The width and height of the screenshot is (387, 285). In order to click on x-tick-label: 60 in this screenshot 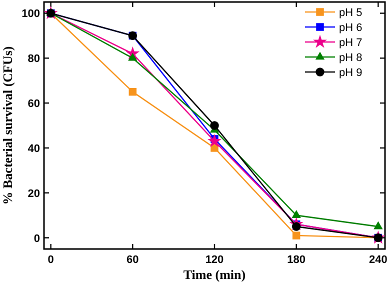, I will do `click(132, 260)`.